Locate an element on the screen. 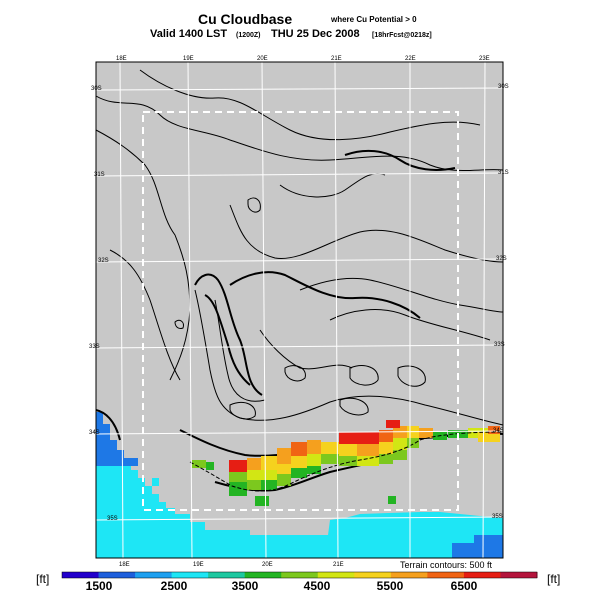  colorbar-unit-left: [ft] is located at coordinates (43, 579).